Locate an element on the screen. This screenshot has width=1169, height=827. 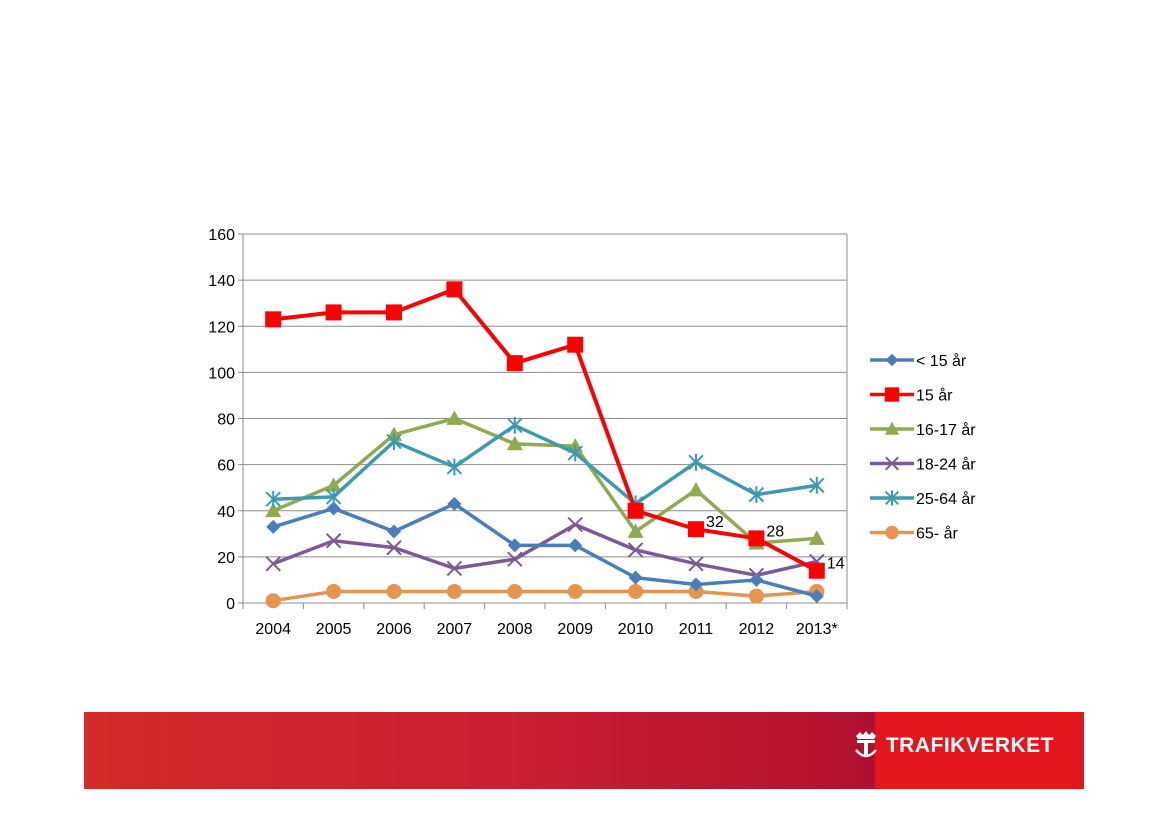
data-label: 32 is located at coordinates (715, 522).